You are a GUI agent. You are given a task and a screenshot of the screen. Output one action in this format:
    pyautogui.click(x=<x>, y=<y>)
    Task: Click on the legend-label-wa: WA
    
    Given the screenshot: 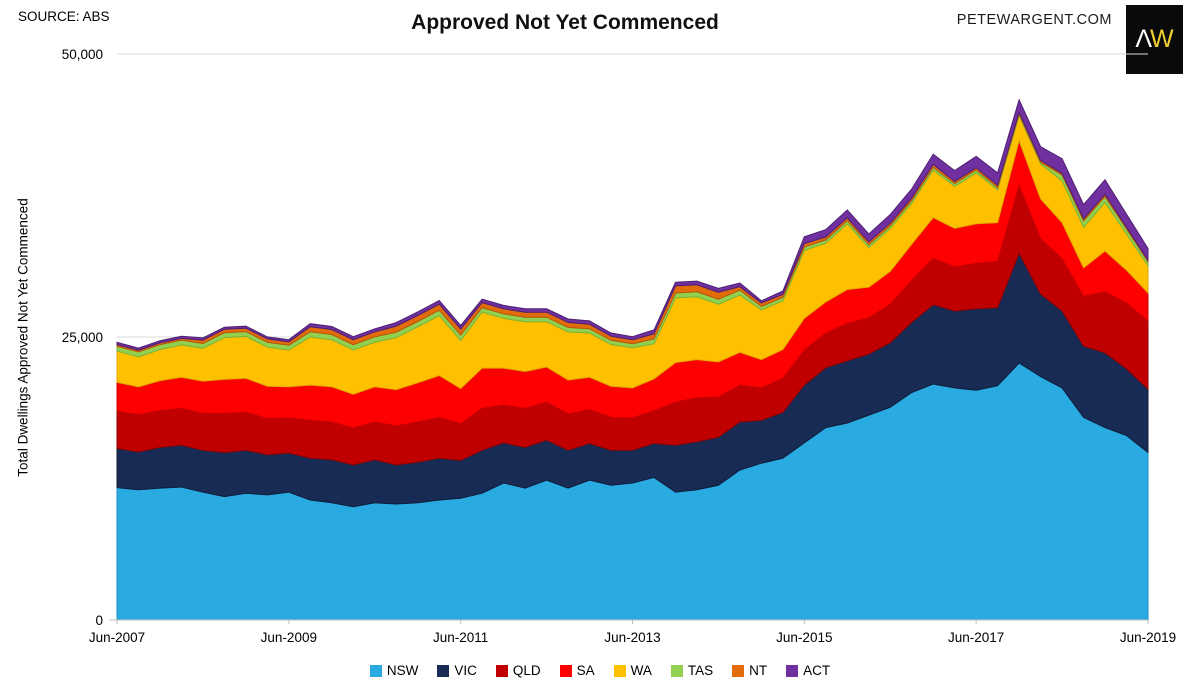 What is the action you would take?
    pyautogui.click(x=641, y=670)
    